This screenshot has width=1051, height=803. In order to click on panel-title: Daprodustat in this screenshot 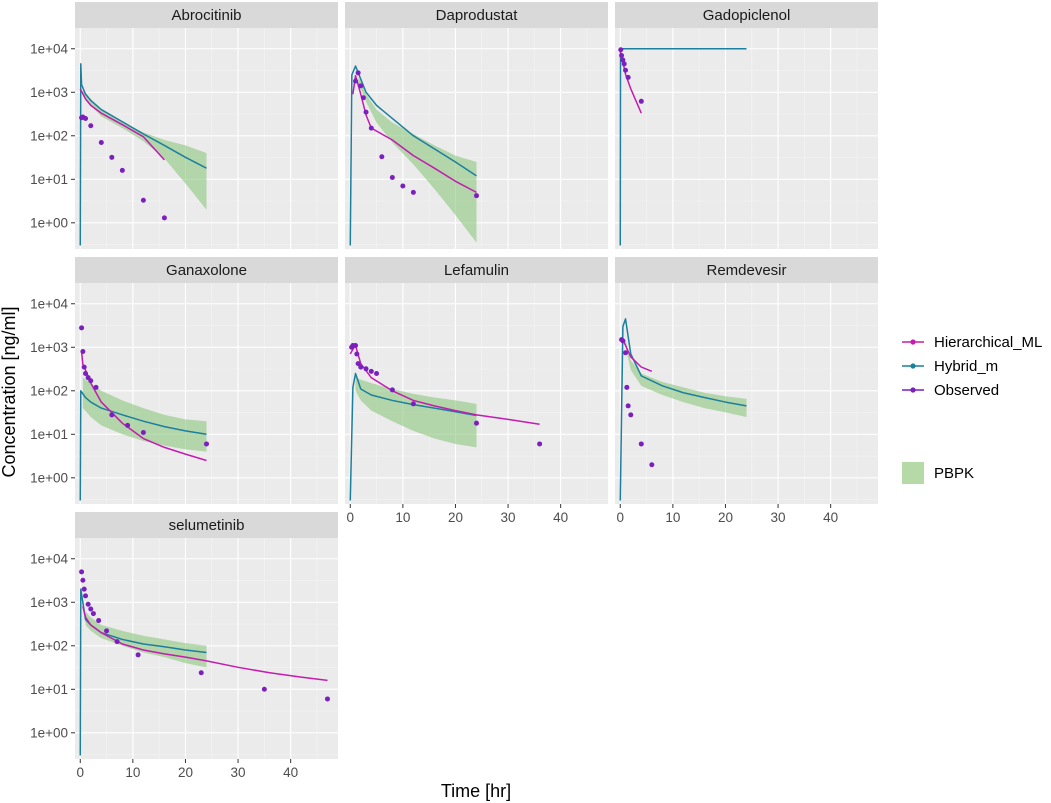, I will do `click(477, 15)`.